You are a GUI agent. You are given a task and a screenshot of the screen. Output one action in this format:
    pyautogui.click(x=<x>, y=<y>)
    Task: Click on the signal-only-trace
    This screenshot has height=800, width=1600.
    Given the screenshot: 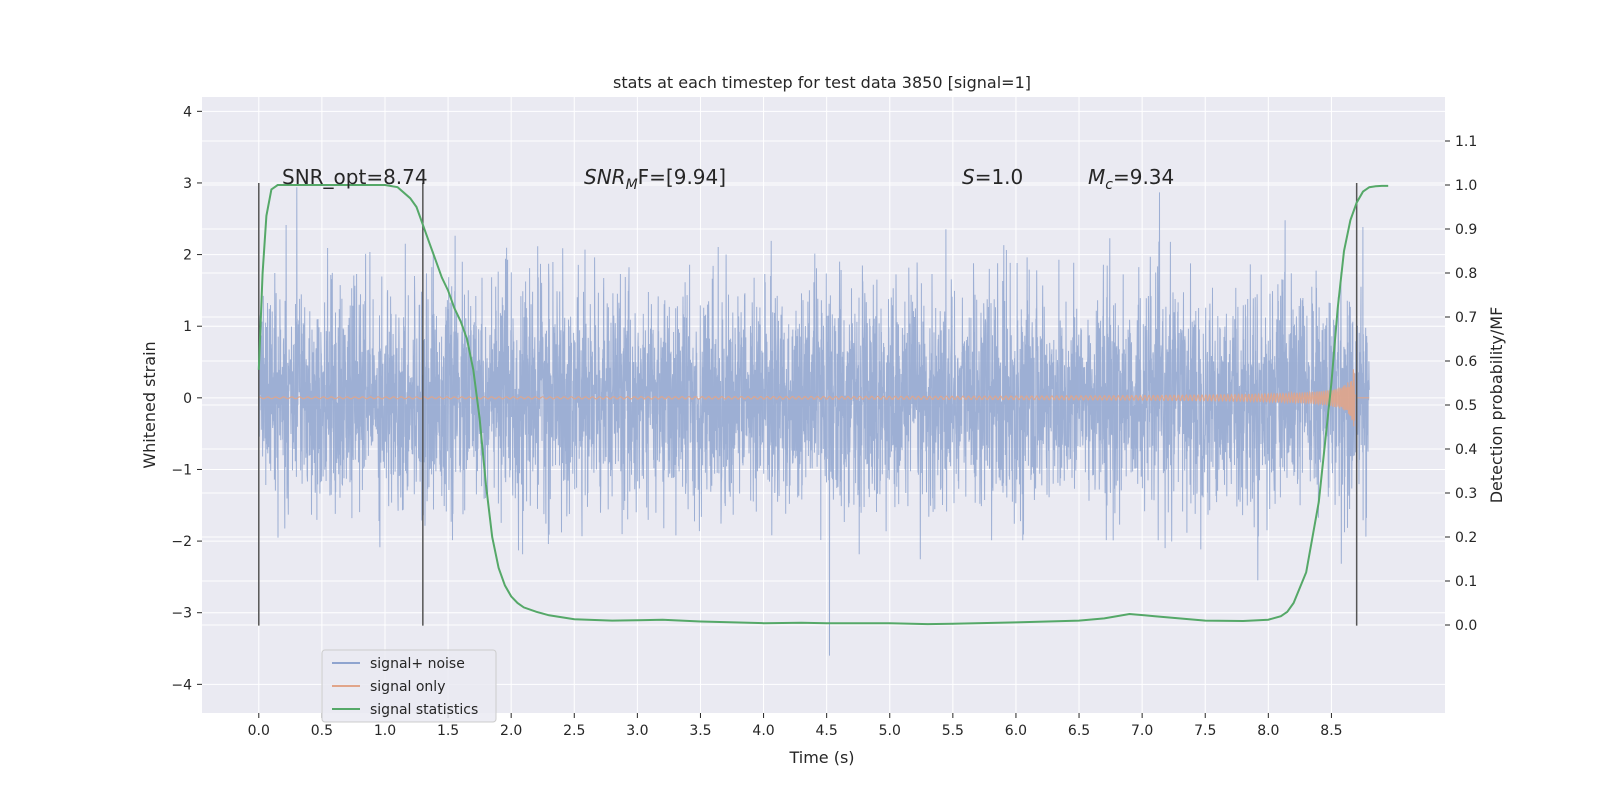 What is the action you would take?
    pyautogui.click(x=814, y=398)
    